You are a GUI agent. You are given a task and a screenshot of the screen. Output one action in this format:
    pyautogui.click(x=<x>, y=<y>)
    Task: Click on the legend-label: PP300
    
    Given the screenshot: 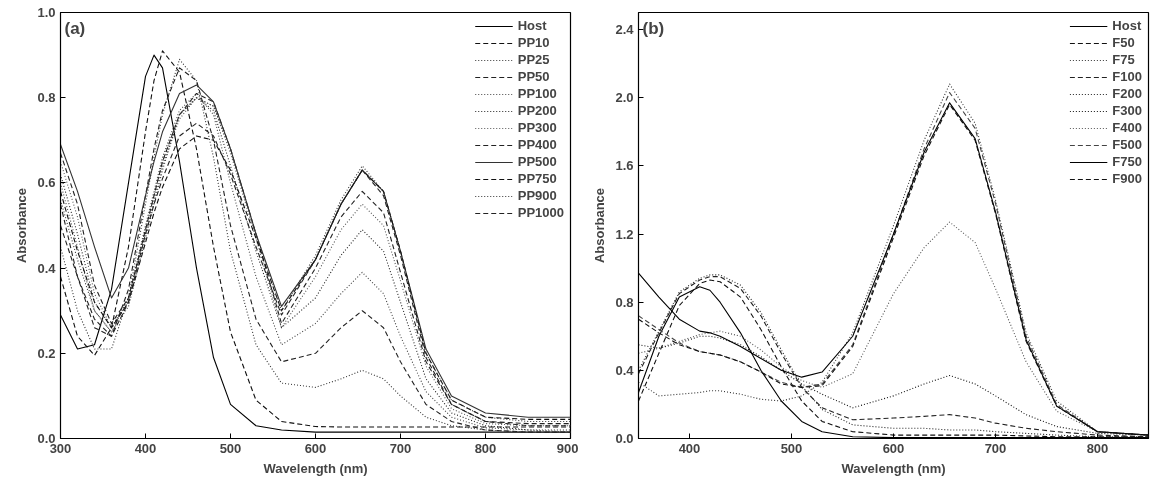 What is the action you would take?
    pyautogui.click(x=537, y=127)
    